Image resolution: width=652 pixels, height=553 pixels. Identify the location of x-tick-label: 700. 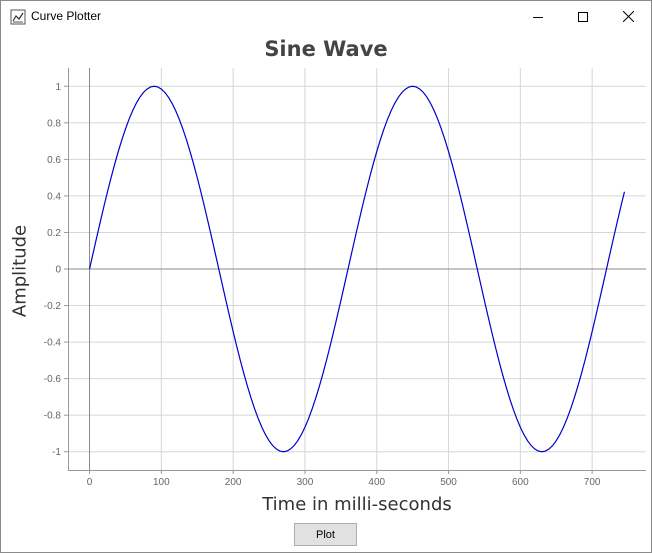
(592, 482).